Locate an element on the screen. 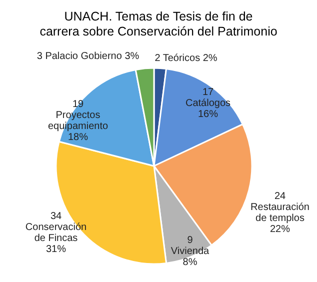 Image resolution: width=317 pixels, height=282 pixels. slice-label: 17 Catálogos 16% is located at coordinates (208, 103).